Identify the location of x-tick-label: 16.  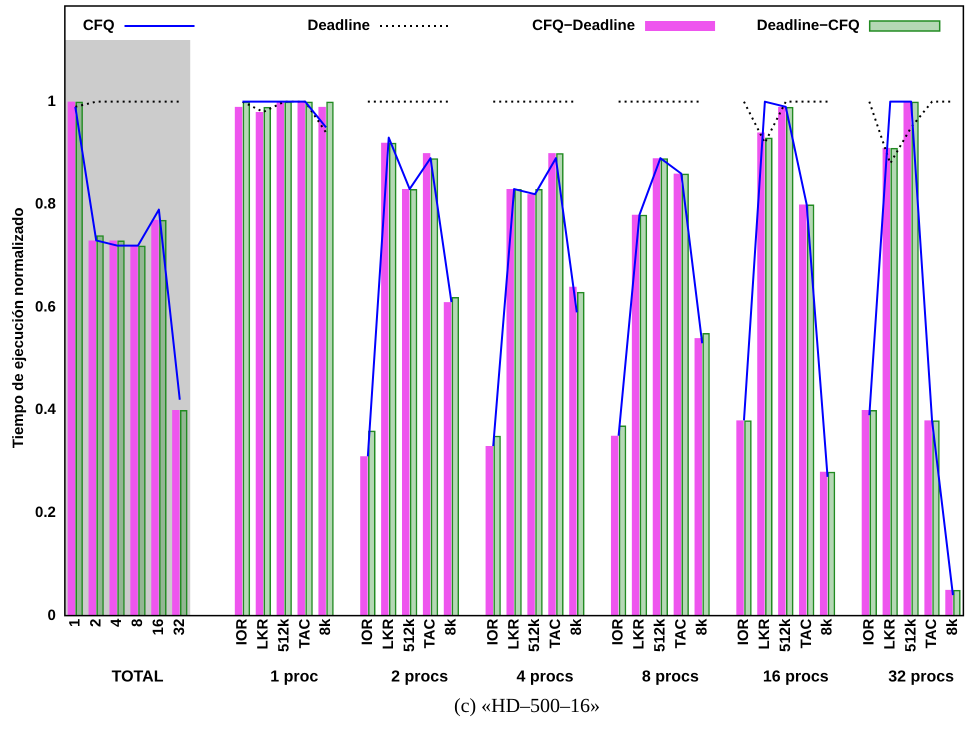
(159, 627).